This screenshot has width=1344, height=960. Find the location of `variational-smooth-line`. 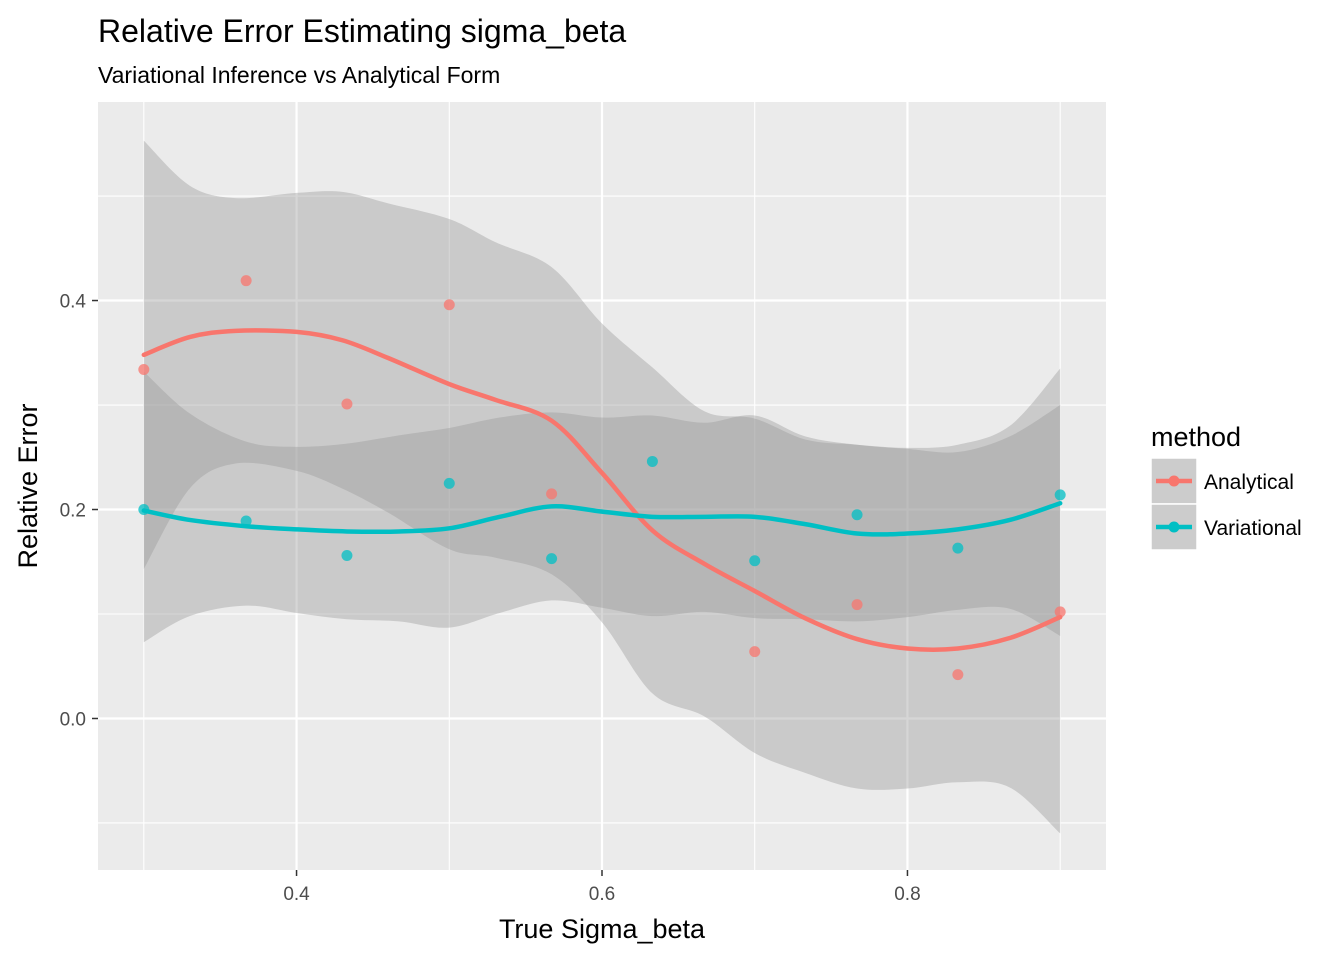

variational-smooth-line is located at coordinates (602, 518).